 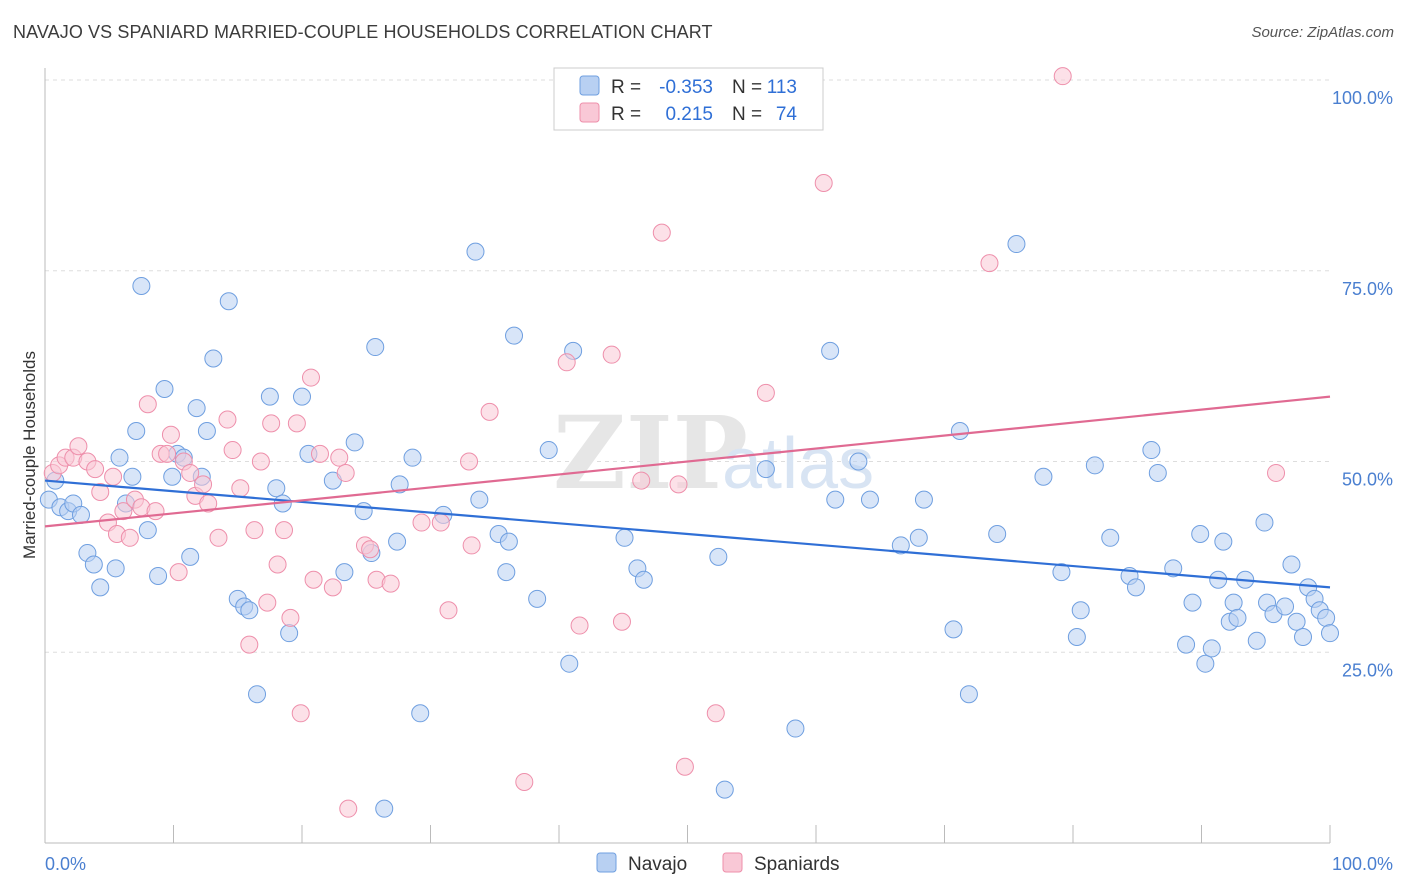 What do you see at coordinates (688, 99) in the screenshot?
I see `correlation-legend: R = -0.353 N = 113 R = 0.215 N = 74` at bounding box center [688, 99].